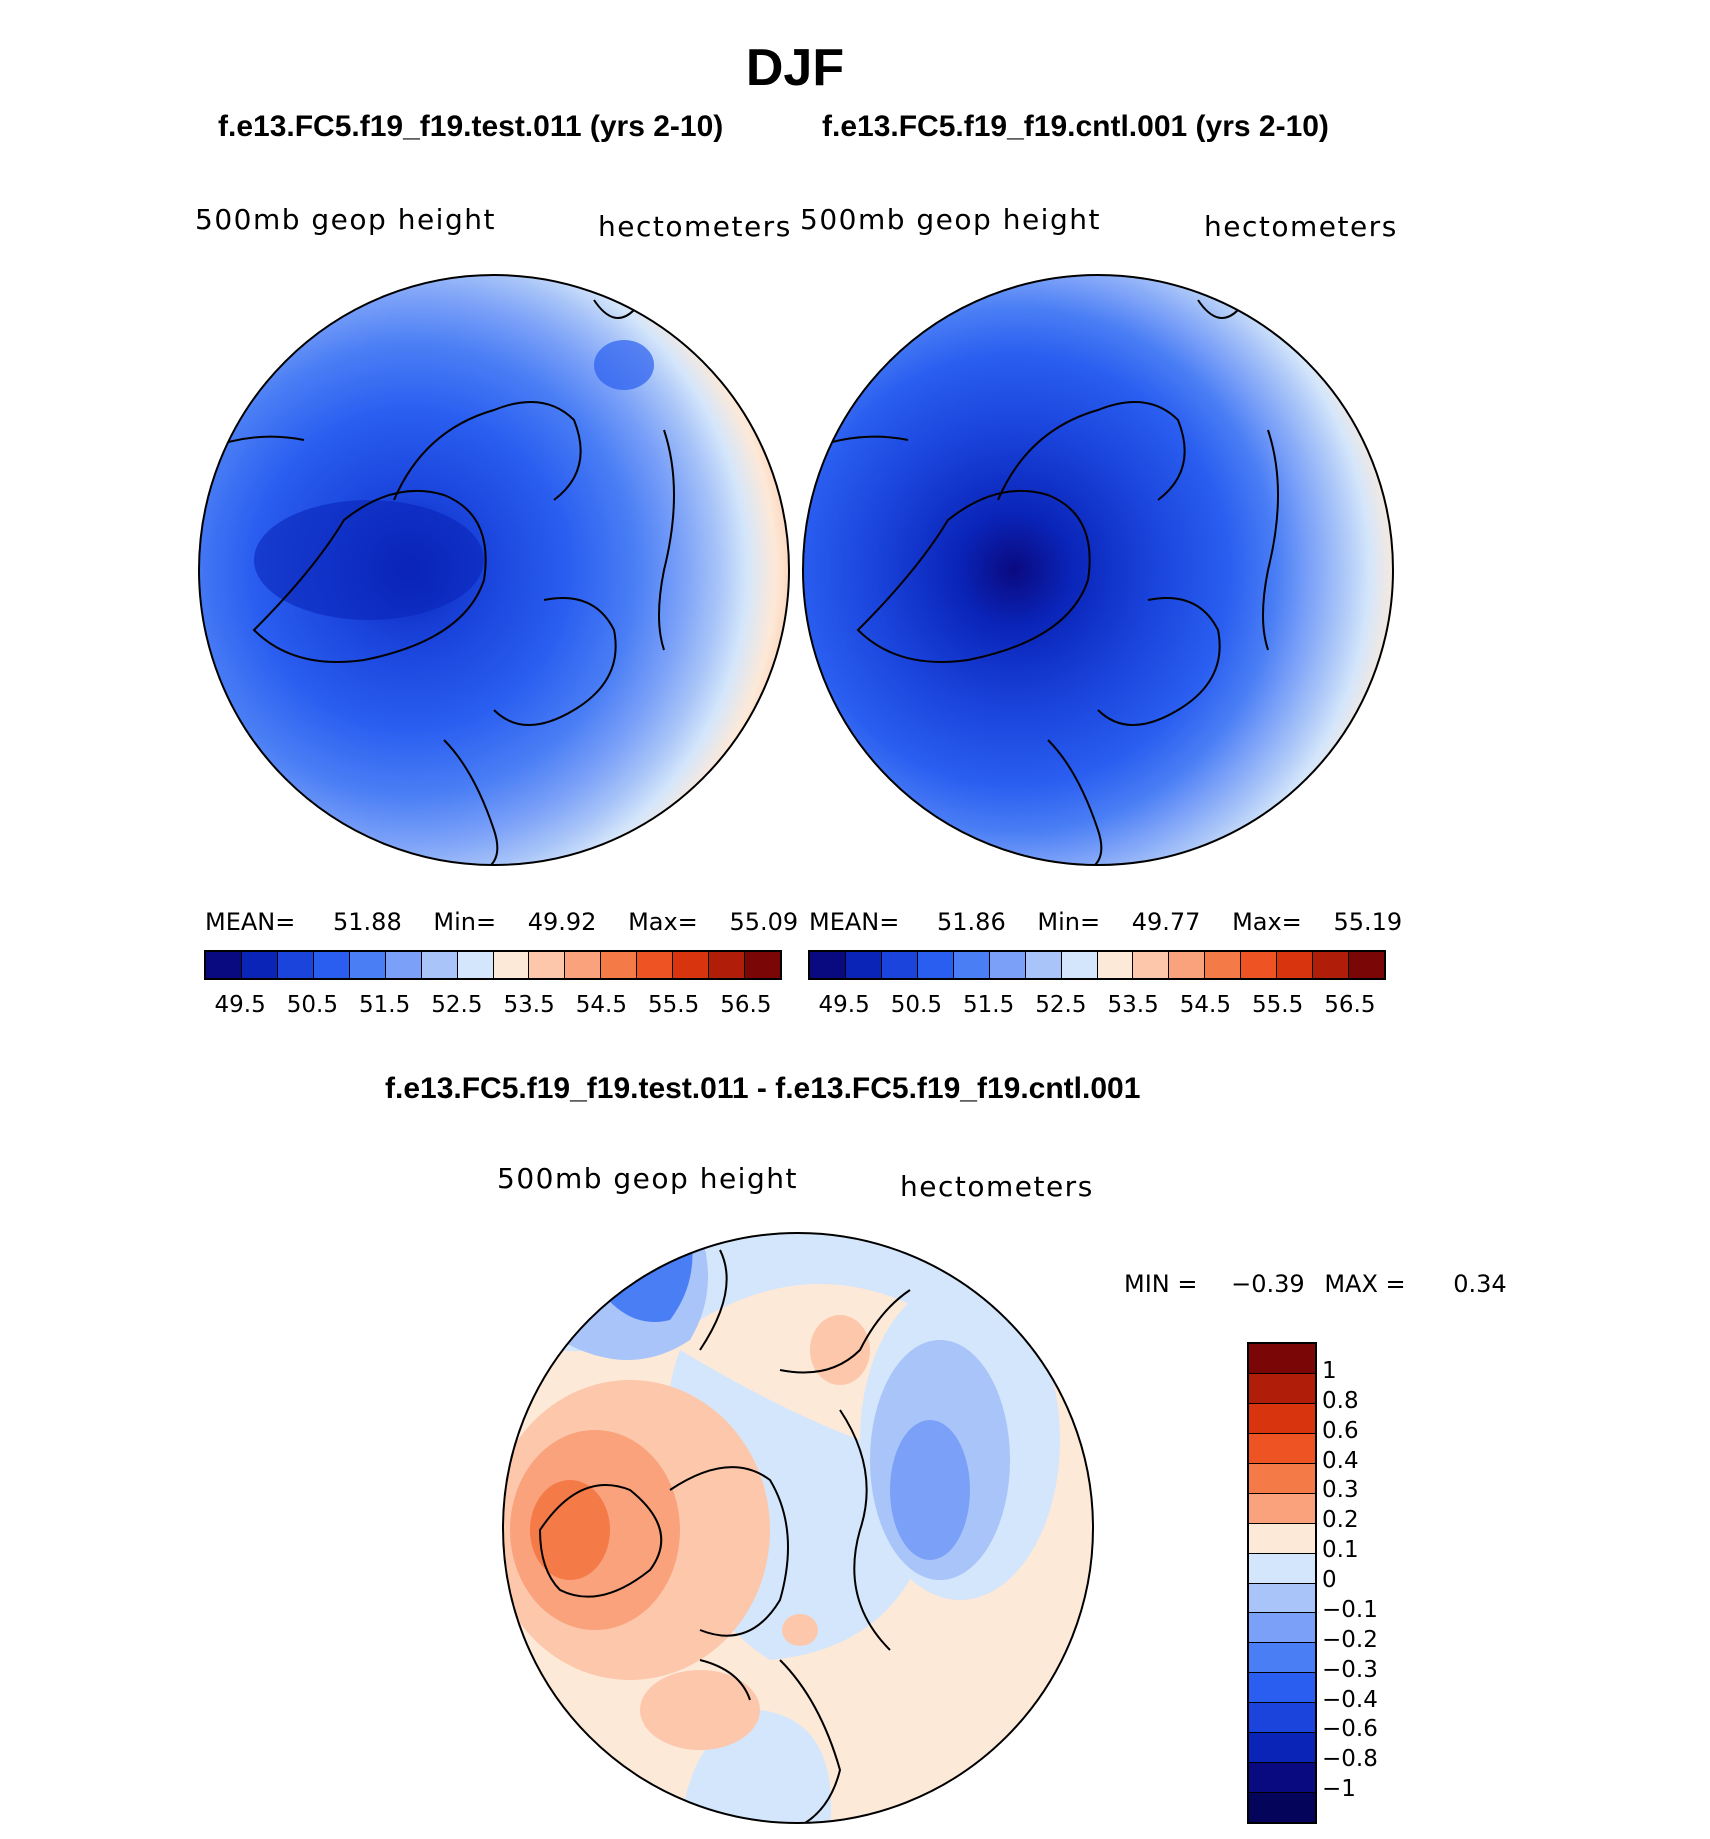 The height and width of the screenshot is (1839, 1710). I want to click on cntl-colorbar, so click(1097, 965).